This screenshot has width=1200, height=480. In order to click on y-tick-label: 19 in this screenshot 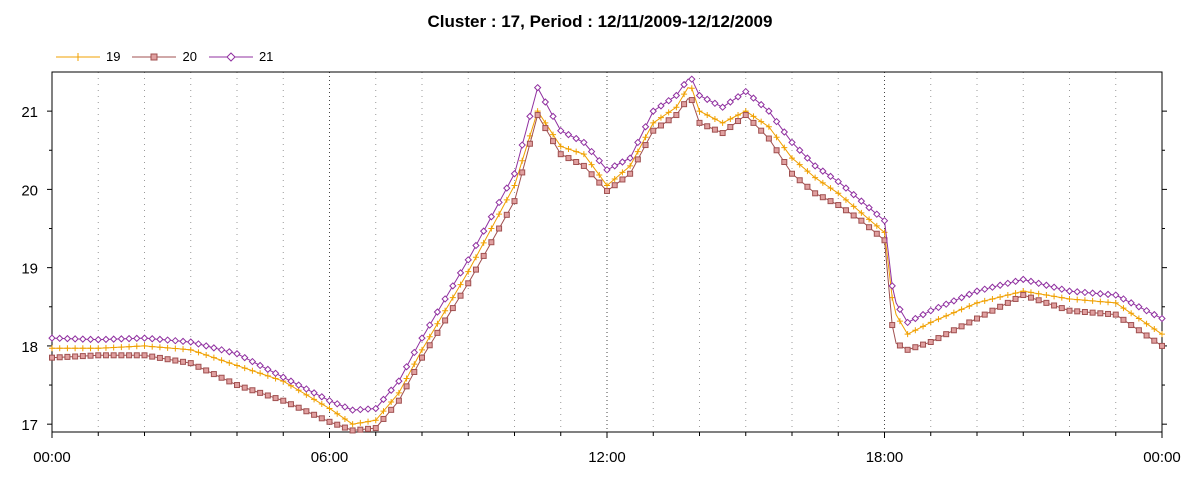, I will do `click(29, 269)`.